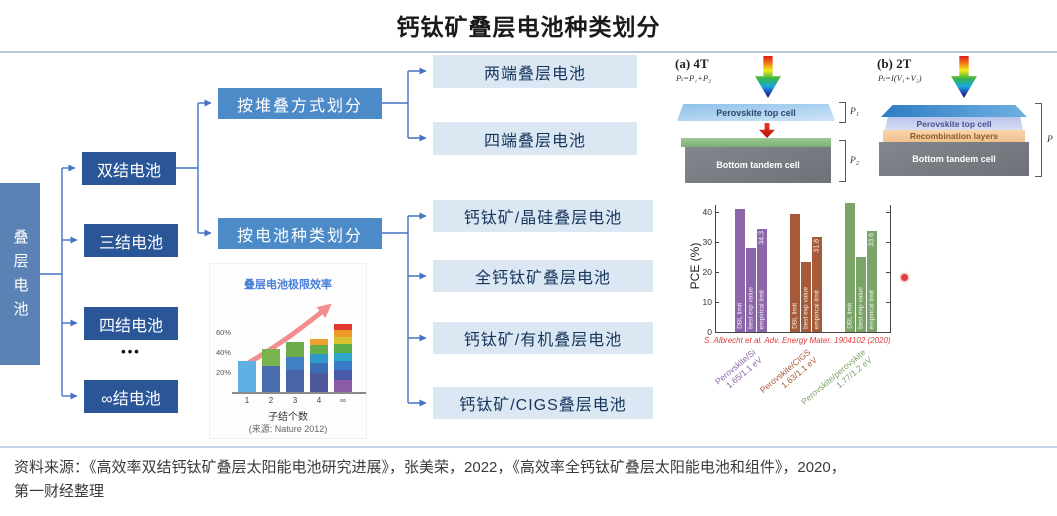  I want to click on flowchart-node-infinite-junction: ∞结电池, so click(131, 396).